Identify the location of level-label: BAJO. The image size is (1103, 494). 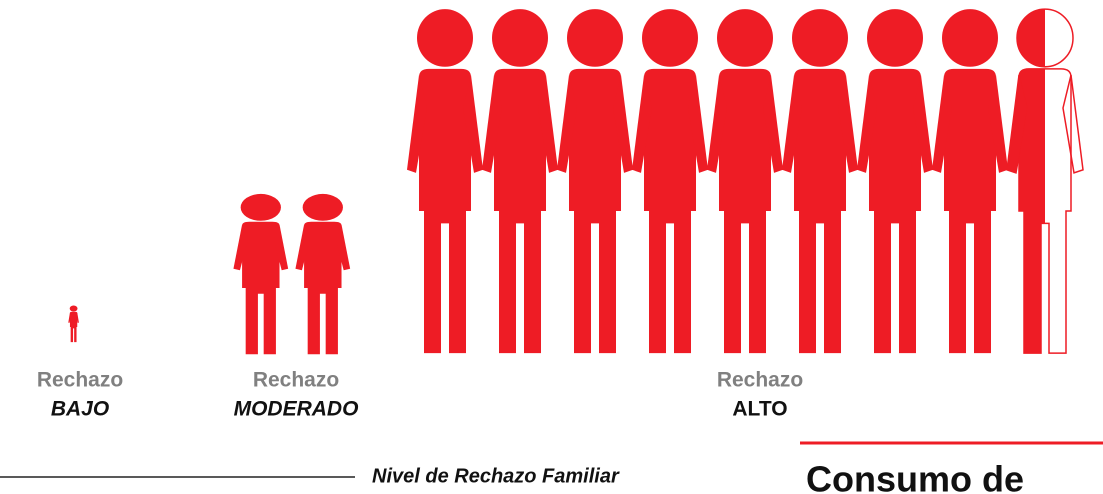
(80, 409).